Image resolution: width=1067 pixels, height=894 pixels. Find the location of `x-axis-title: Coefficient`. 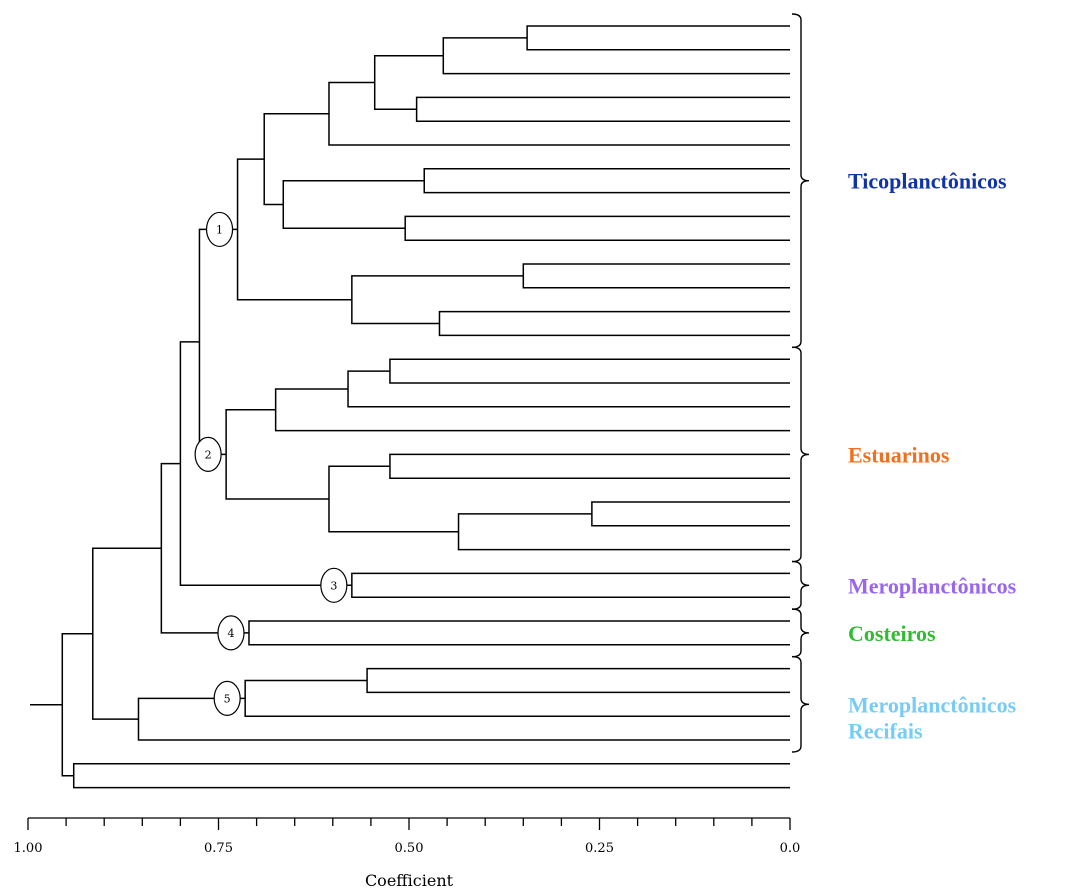

x-axis-title: Coefficient is located at coordinates (409, 880).